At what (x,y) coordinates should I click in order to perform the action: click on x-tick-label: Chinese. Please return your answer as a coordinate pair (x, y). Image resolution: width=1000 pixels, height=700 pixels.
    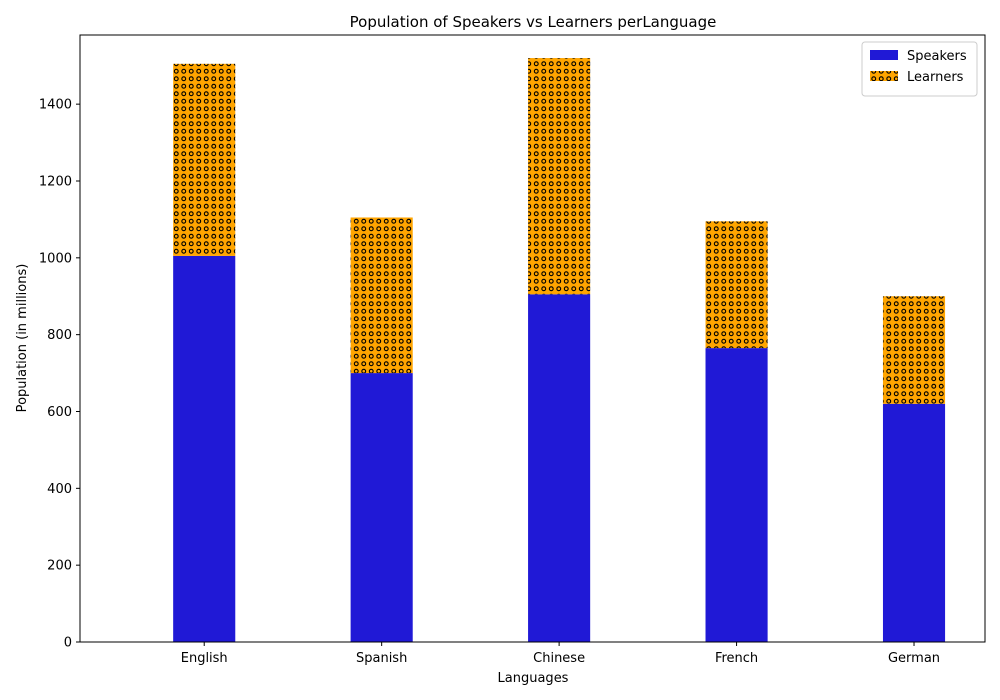
    Looking at the image, I should click on (559, 658).